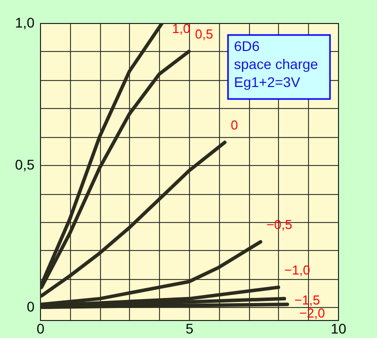 The height and width of the screenshot is (338, 377). I want to click on annotation: space charge, so click(276, 64).